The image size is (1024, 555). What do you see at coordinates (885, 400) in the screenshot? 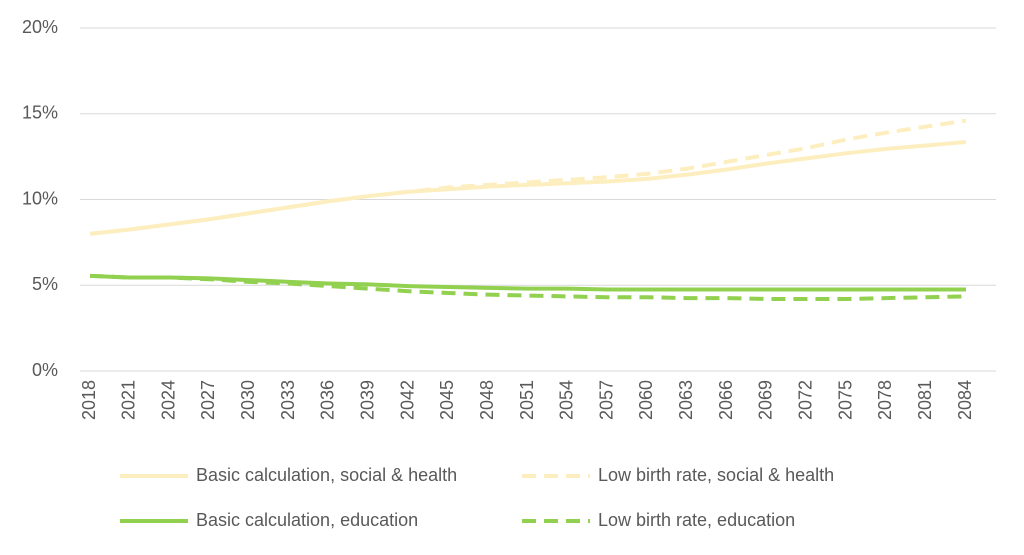
I see `x-tick-label: 2078` at bounding box center [885, 400].